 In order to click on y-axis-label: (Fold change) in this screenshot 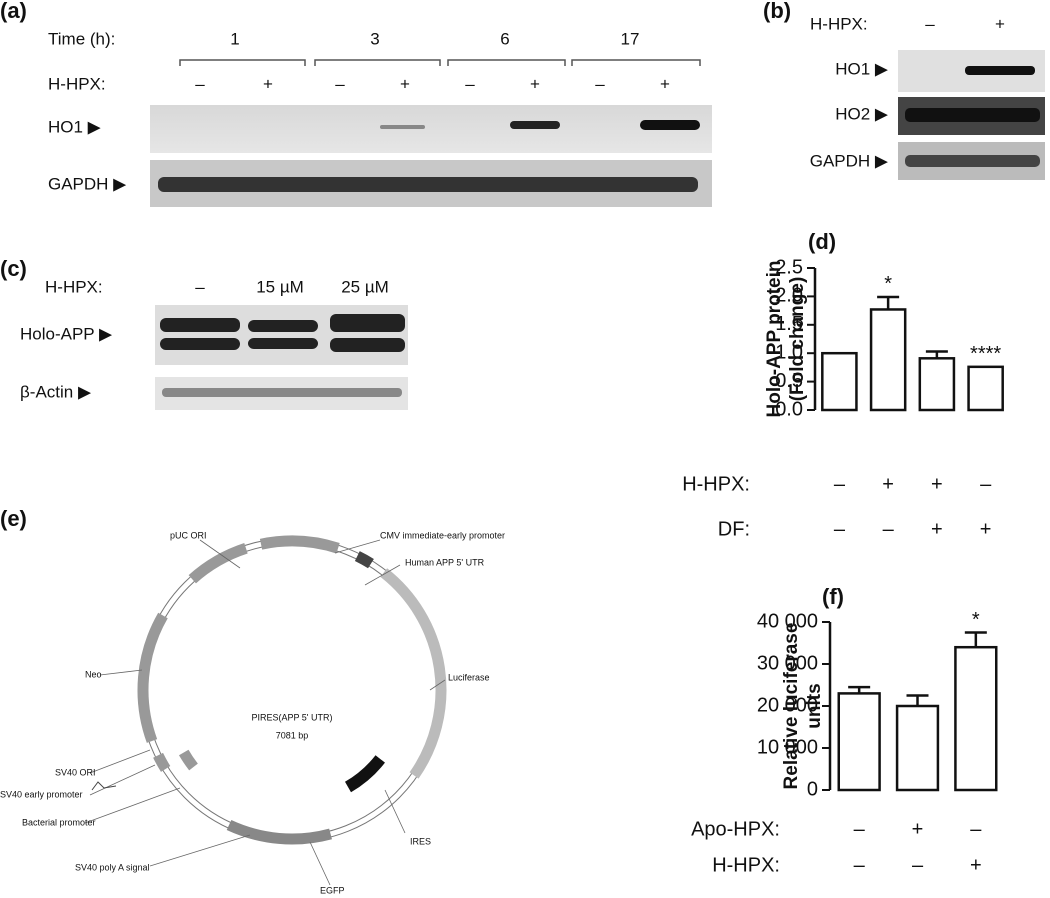, I will do `click(797, 339)`.